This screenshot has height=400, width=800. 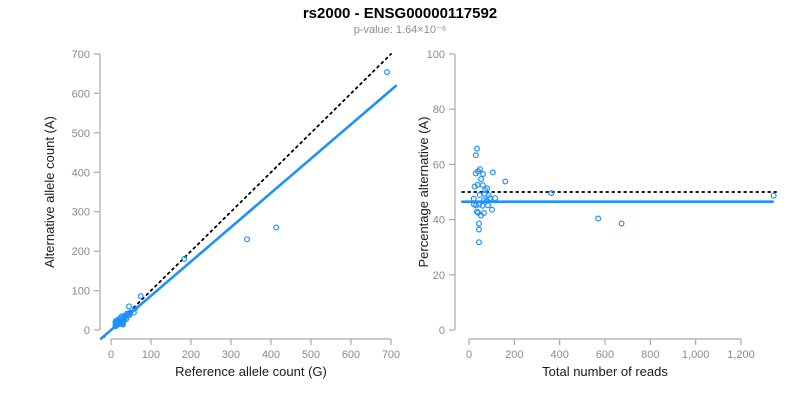 What do you see at coordinates (605, 371) in the screenshot?
I see `right-xaxis-label: Total number of reads` at bounding box center [605, 371].